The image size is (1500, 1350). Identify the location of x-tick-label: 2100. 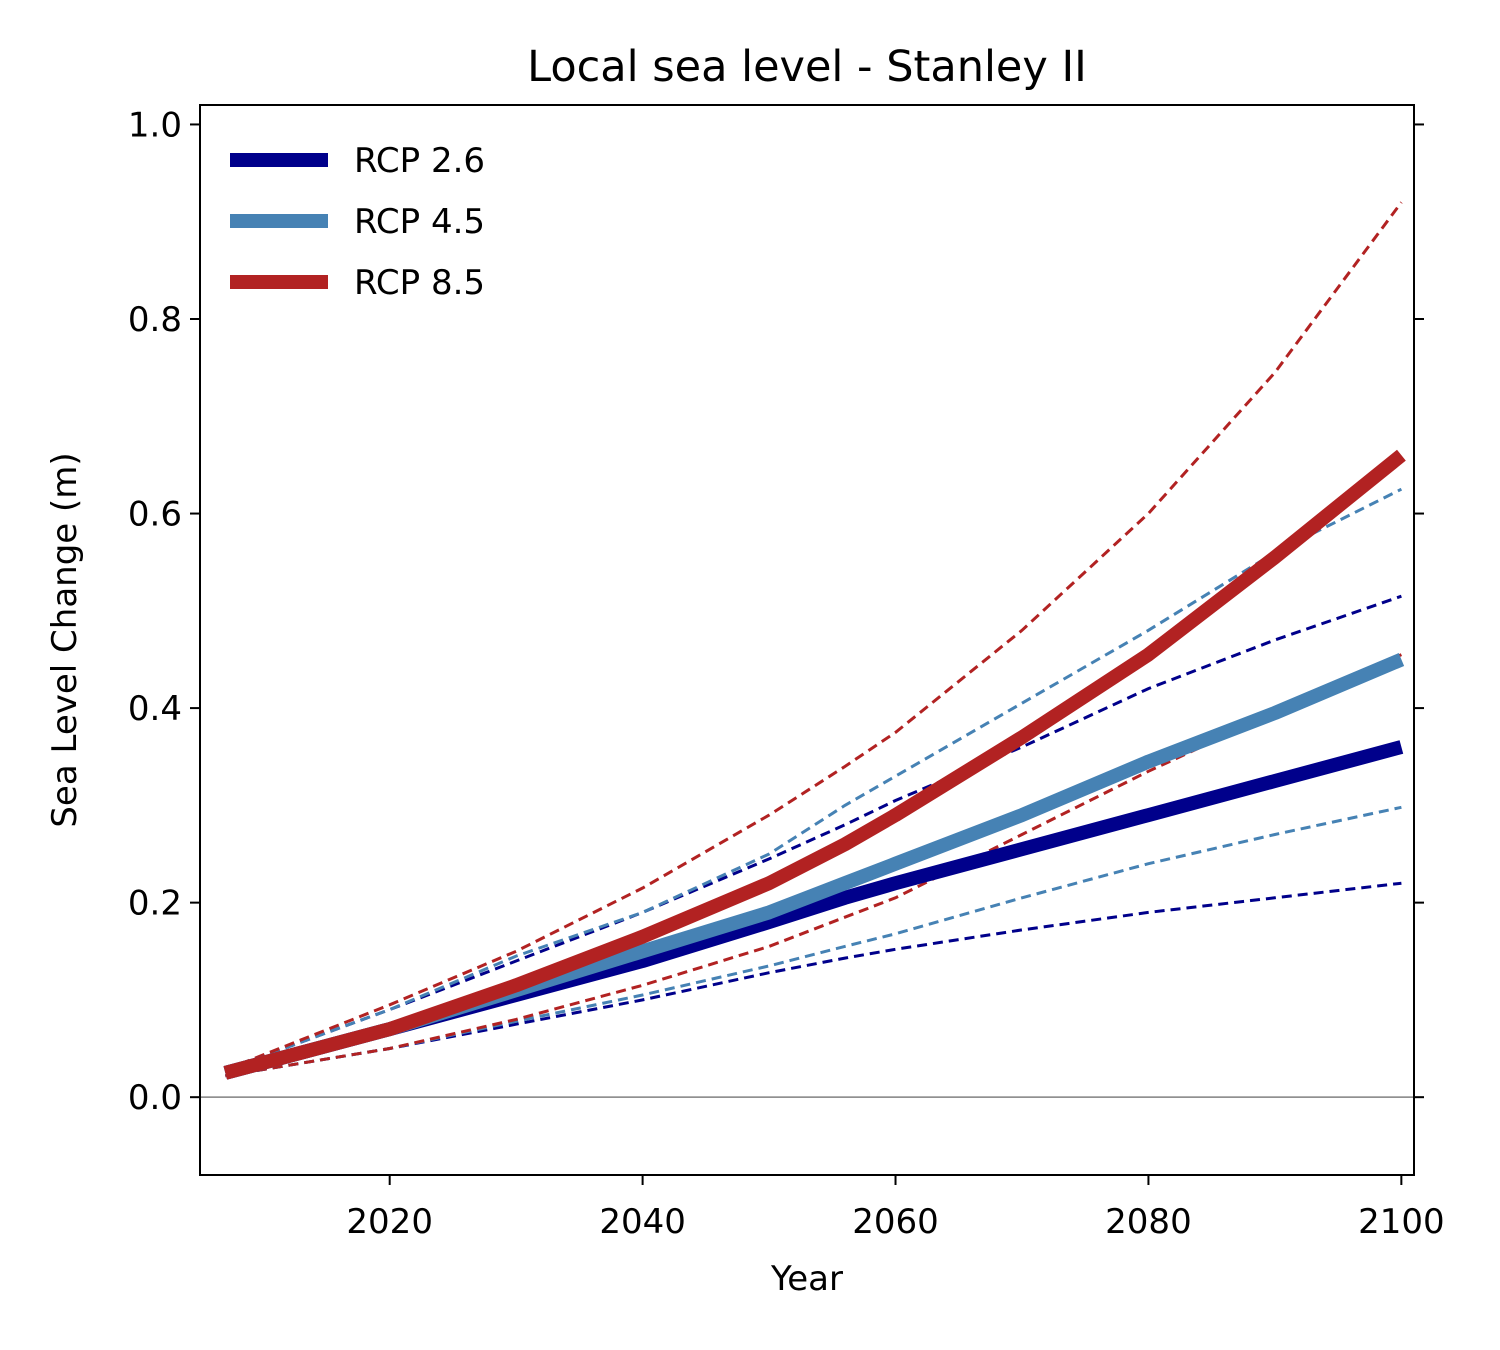
(1401, 1222).